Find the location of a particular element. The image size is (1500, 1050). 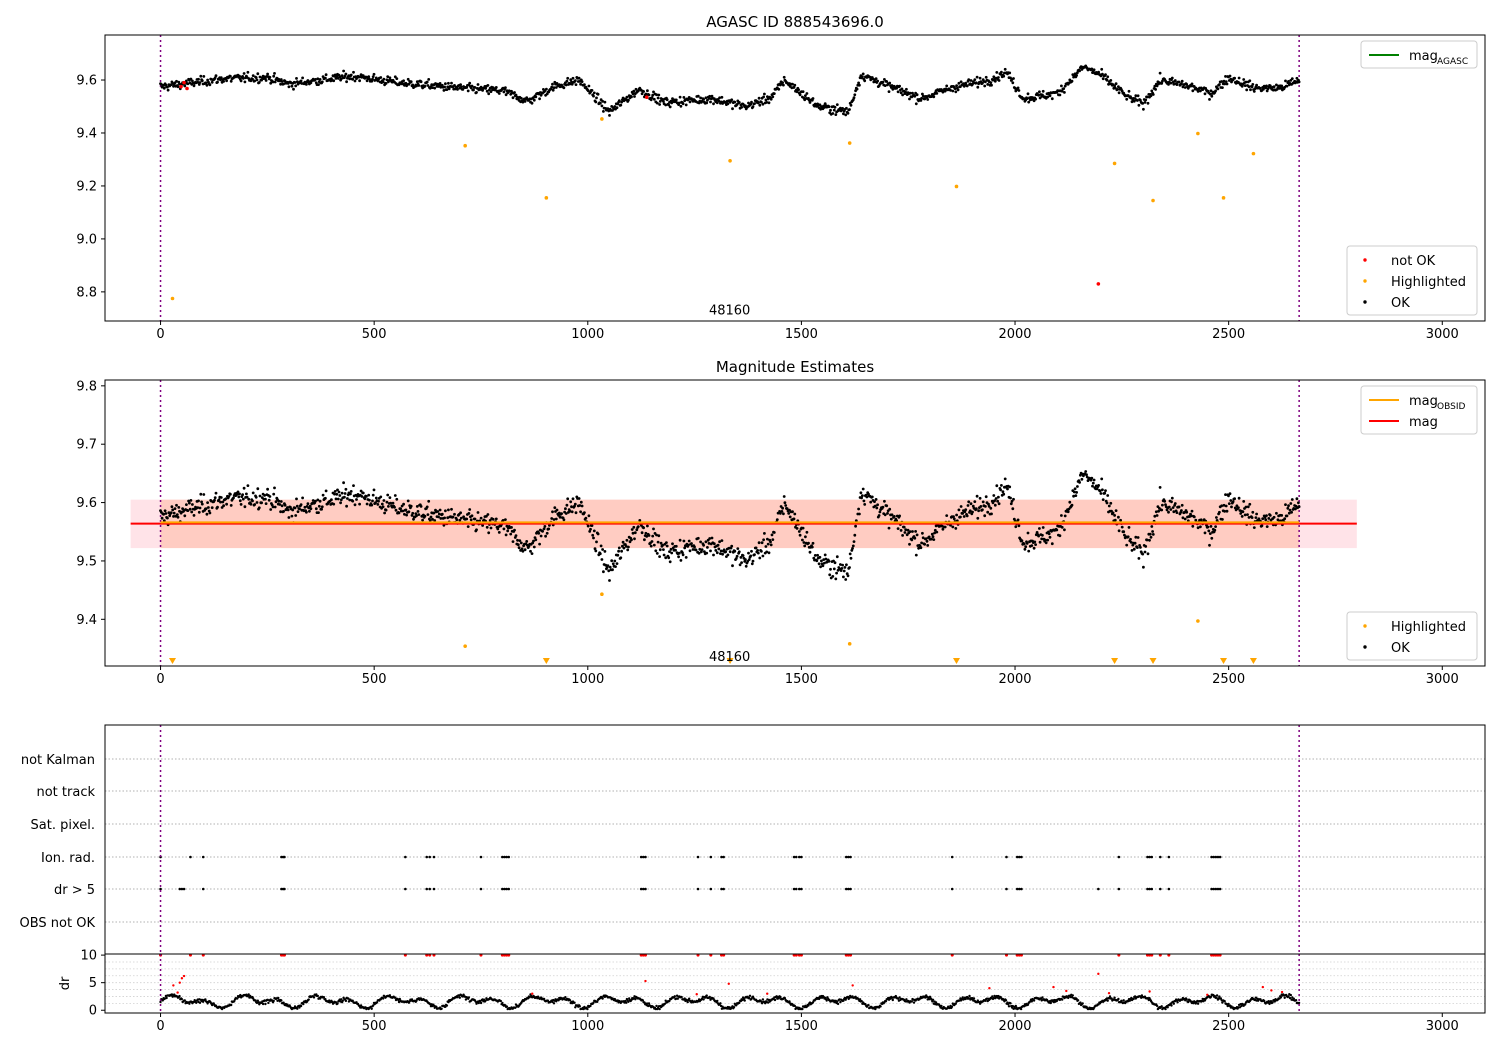

y-tick-label: 5 is located at coordinates (93, 983).